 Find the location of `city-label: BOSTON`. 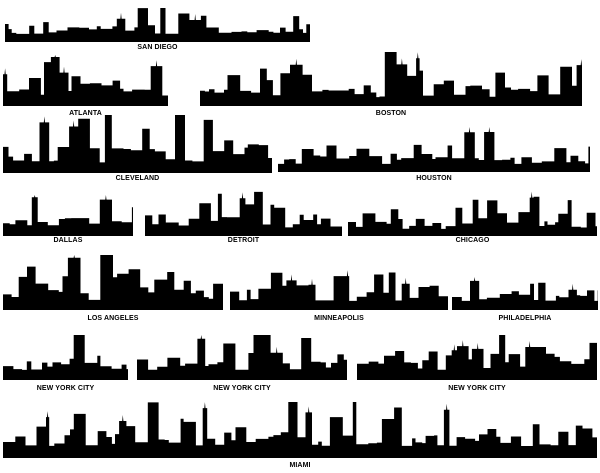

city-label: BOSTON is located at coordinates (391, 113).